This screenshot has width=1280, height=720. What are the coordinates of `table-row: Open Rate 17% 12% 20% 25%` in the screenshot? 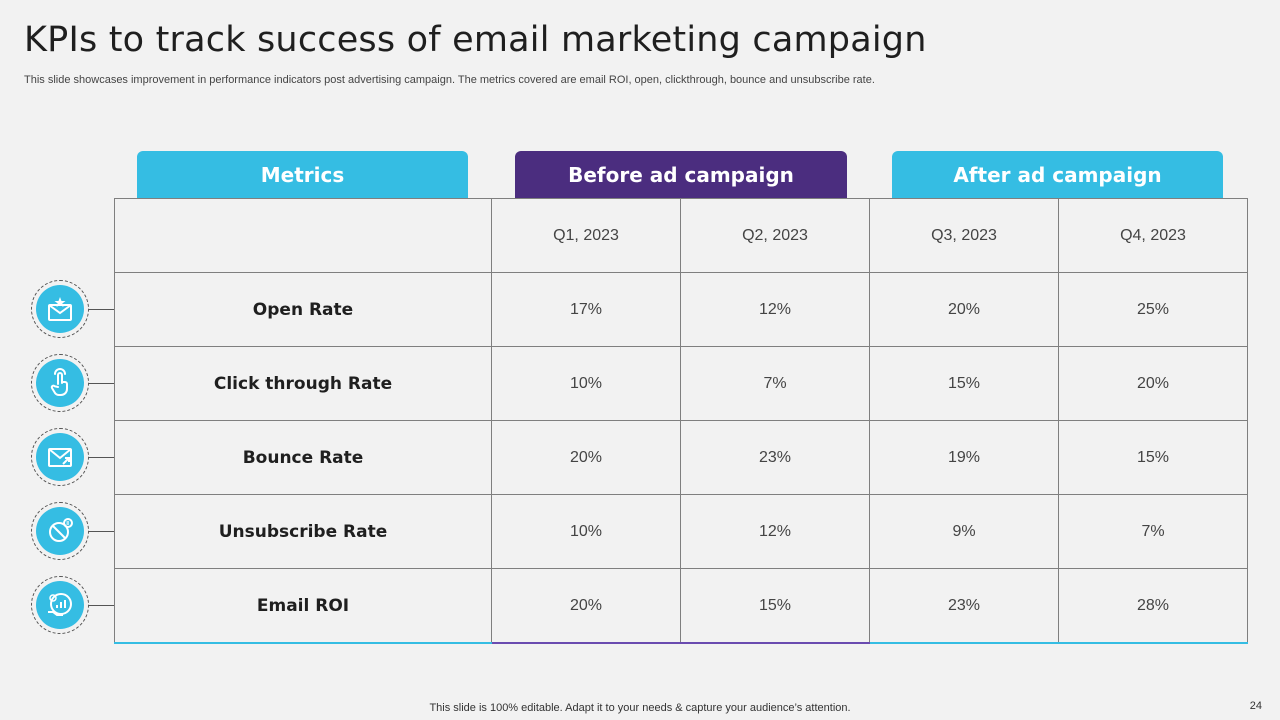 It's located at (681, 309).